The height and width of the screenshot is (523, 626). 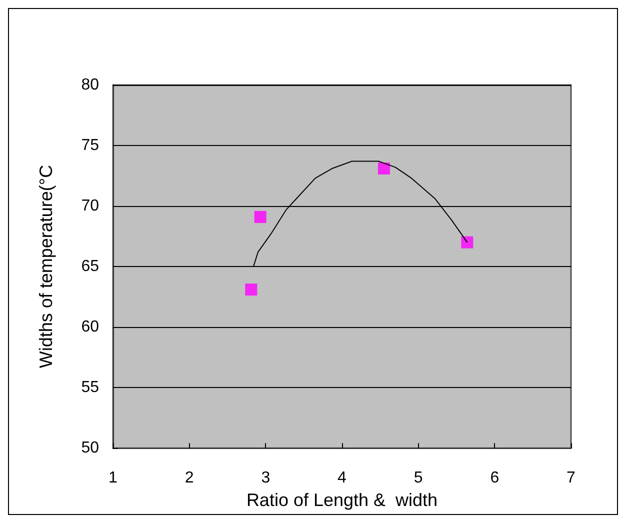 What do you see at coordinates (418, 478) in the screenshot?
I see `x-tick-label: 5` at bounding box center [418, 478].